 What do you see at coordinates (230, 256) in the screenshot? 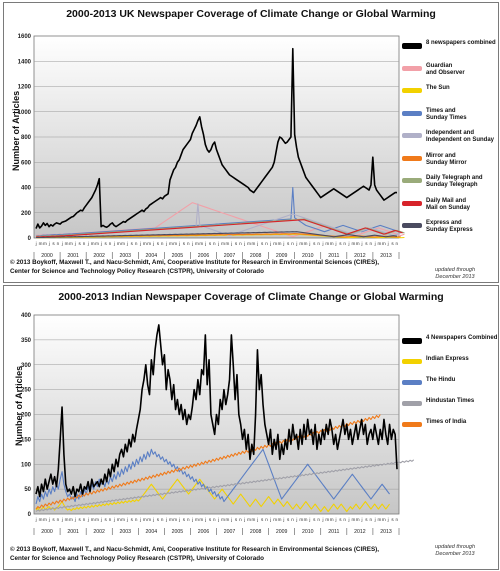
I see `year-tick-label: 2007` at bounding box center [230, 256].